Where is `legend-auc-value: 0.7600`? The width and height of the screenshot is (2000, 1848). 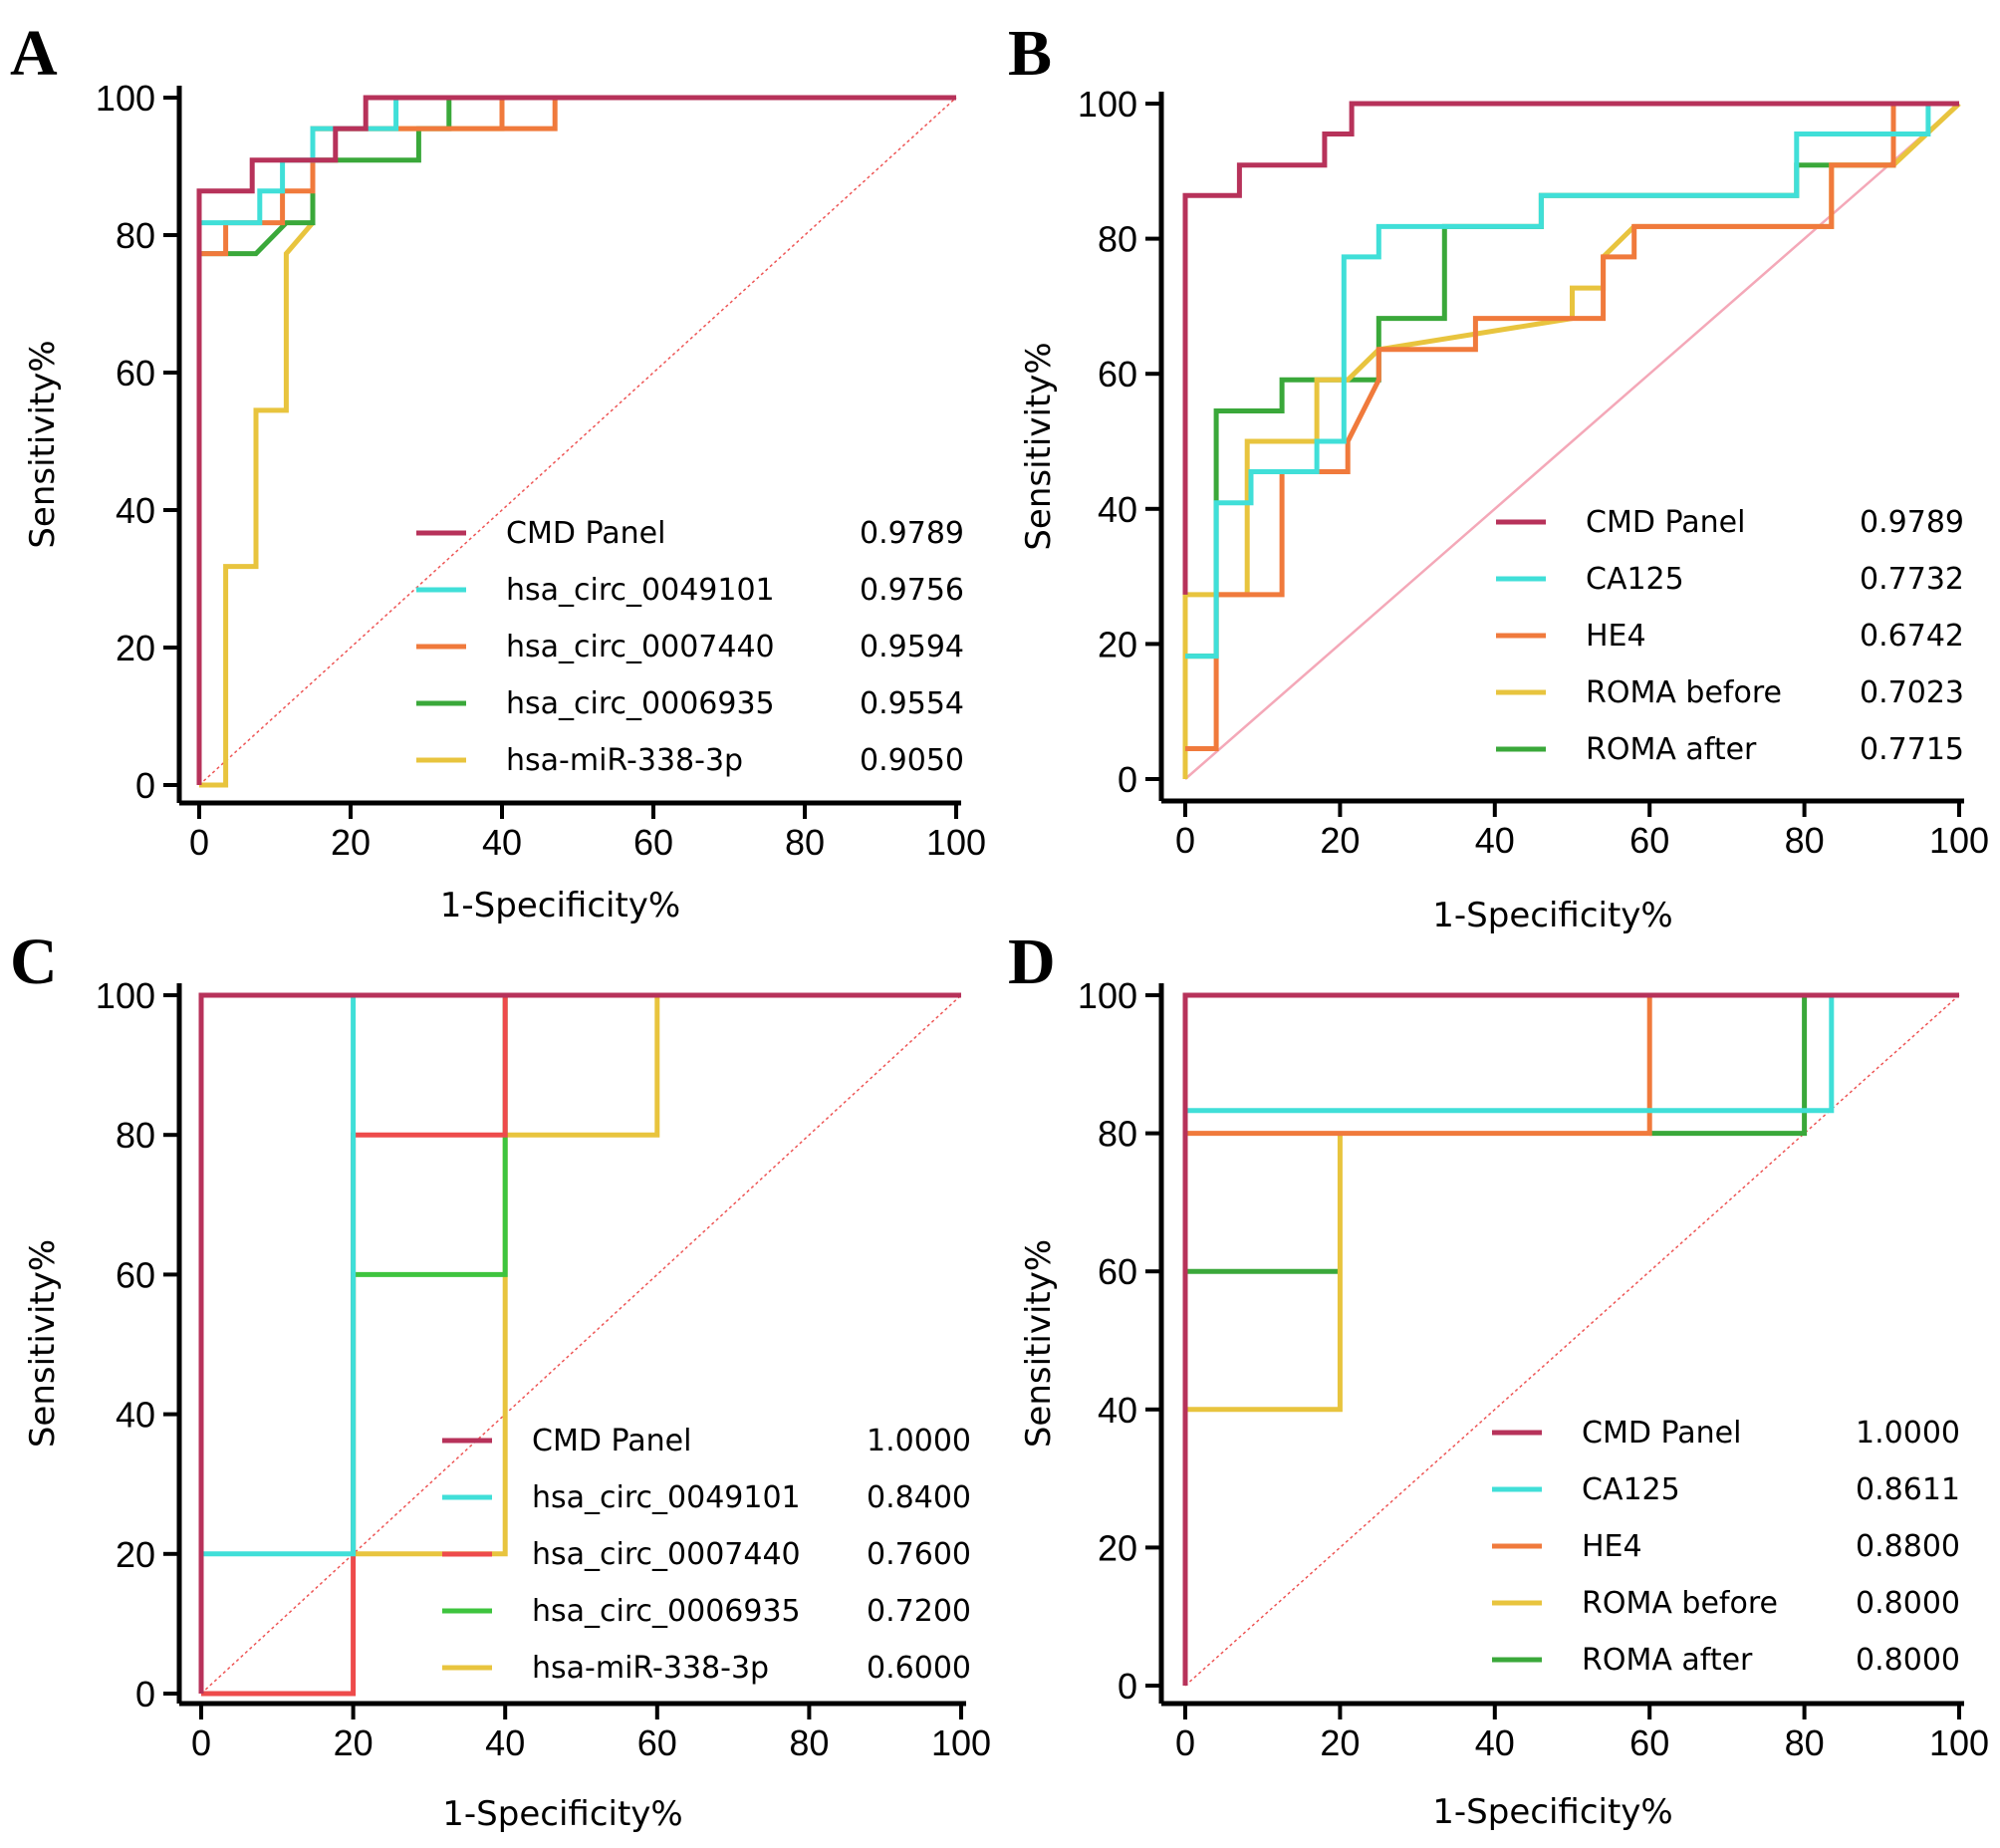 legend-auc-value: 0.7600 is located at coordinates (919, 1555).